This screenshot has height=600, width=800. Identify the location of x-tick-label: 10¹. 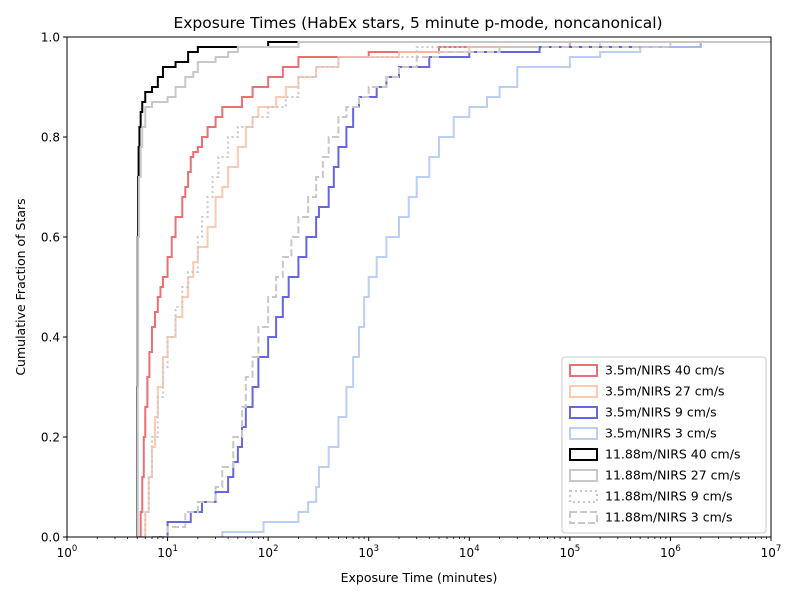
(167, 552).